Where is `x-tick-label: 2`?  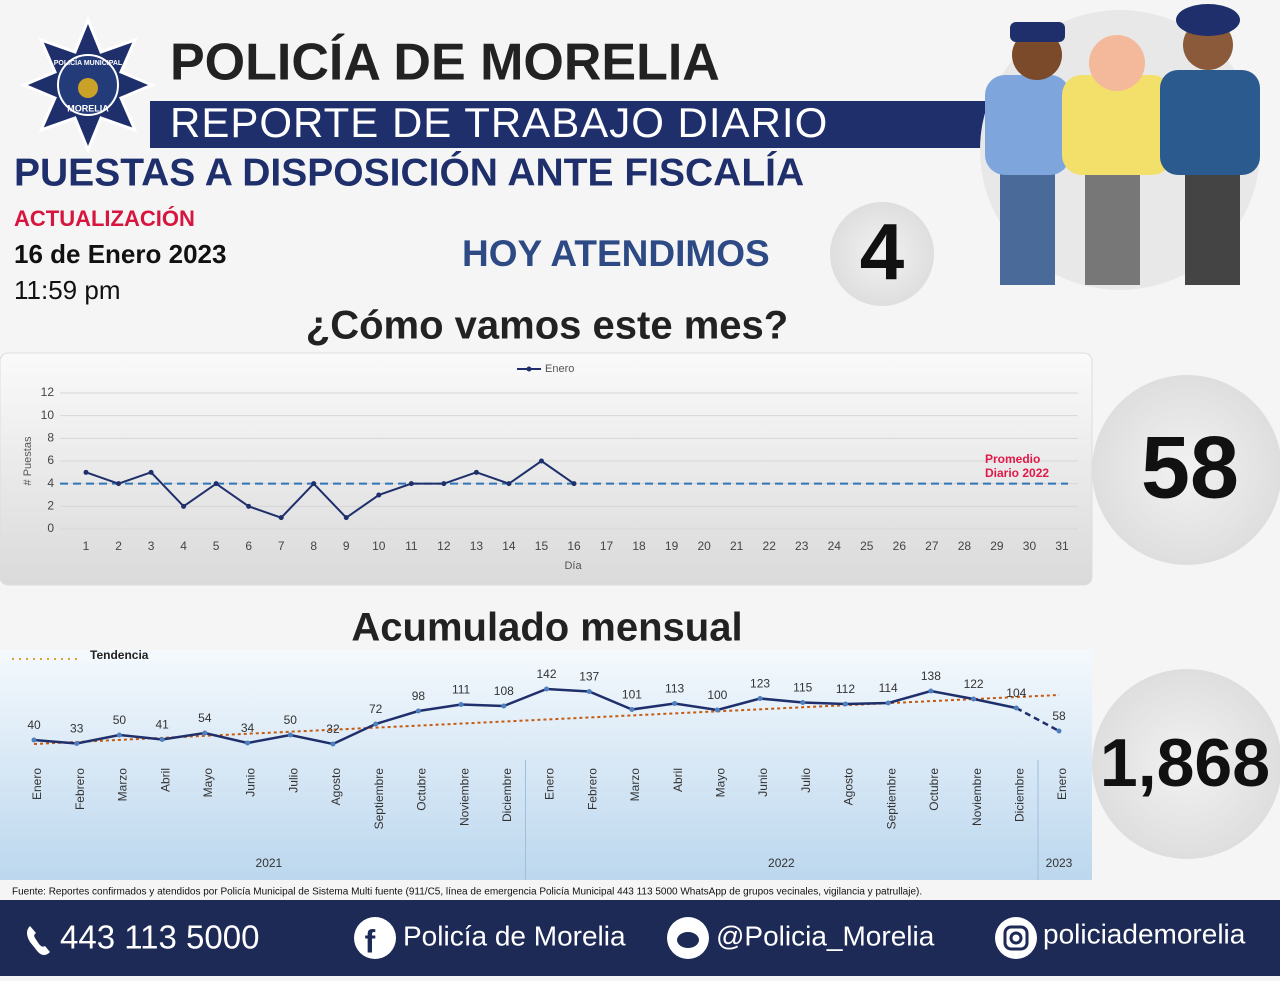
x-tick-label: 2 is located at coordinates (118, 546).